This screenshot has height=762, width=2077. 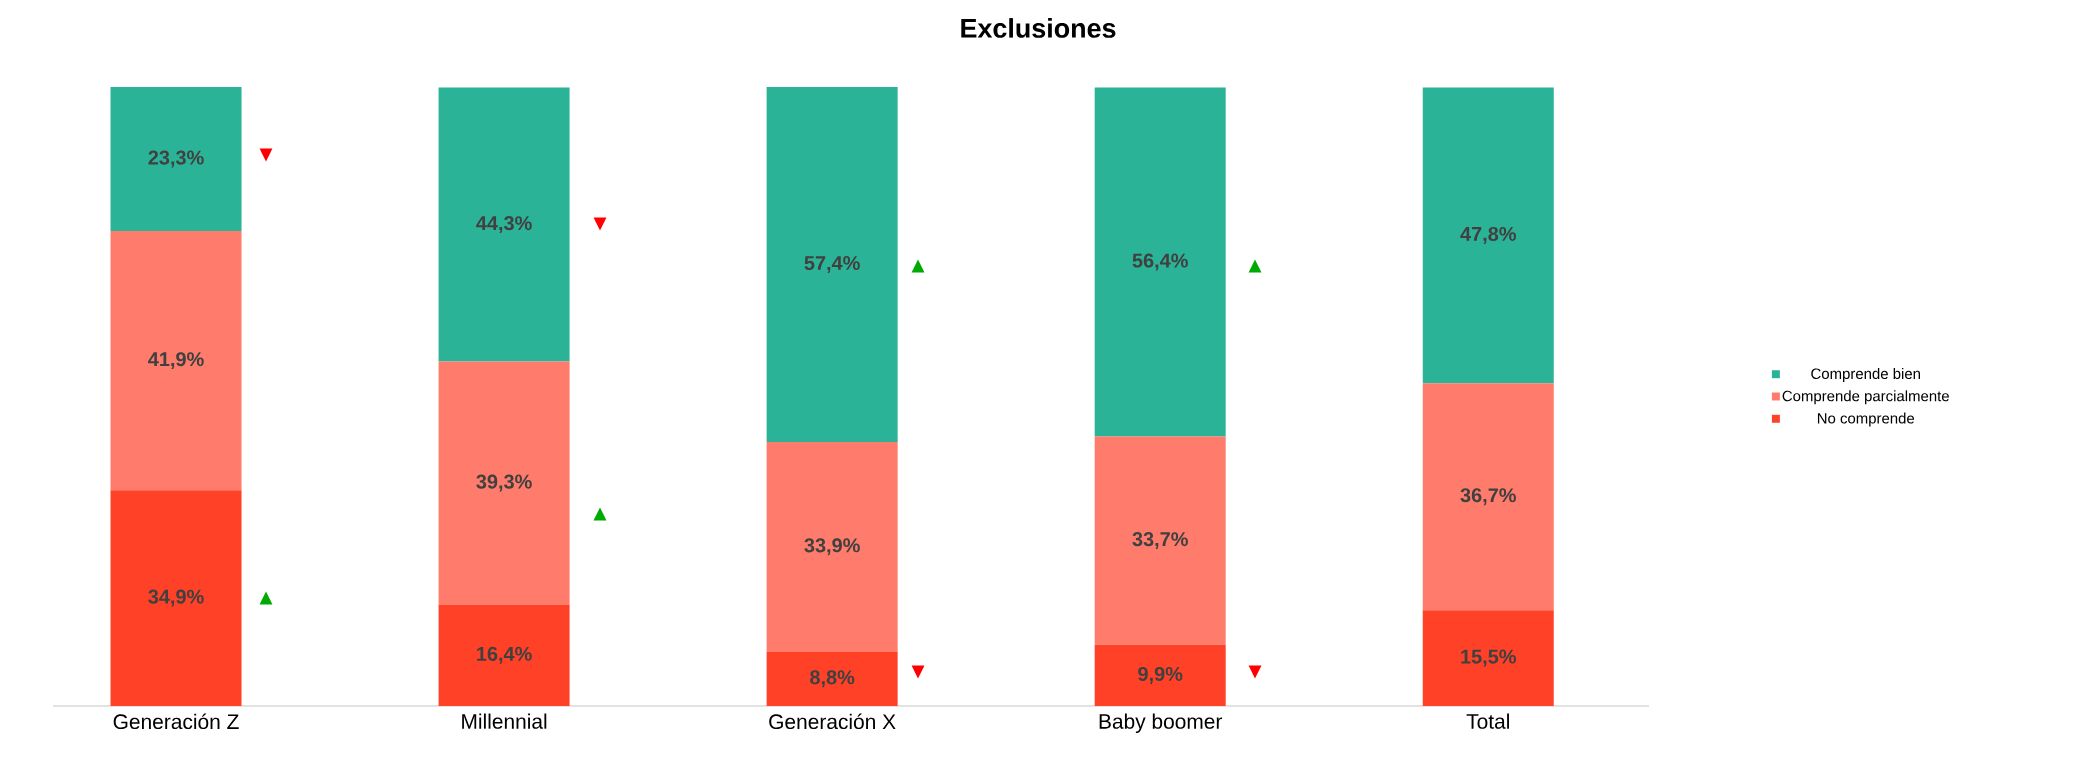 I want to click on x-tick-label: Generación Z, so click(x=176, y=721).